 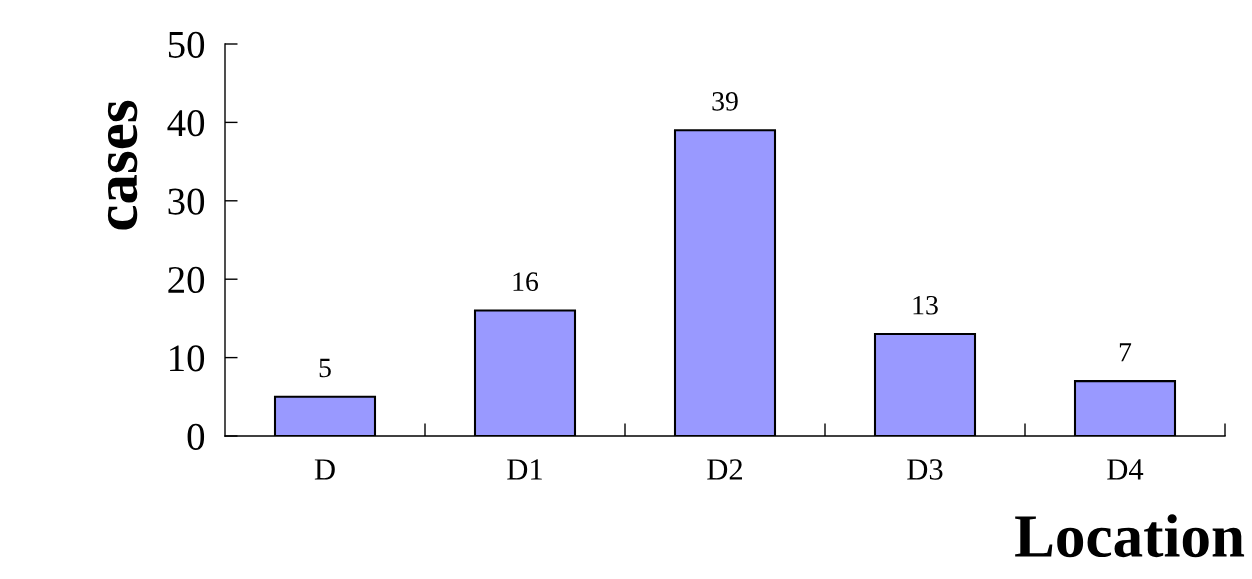 What do you see at coordinates (724, 469) in the screenshot?
I see `x-tick-label: D2` at bounding box center [724, 469].